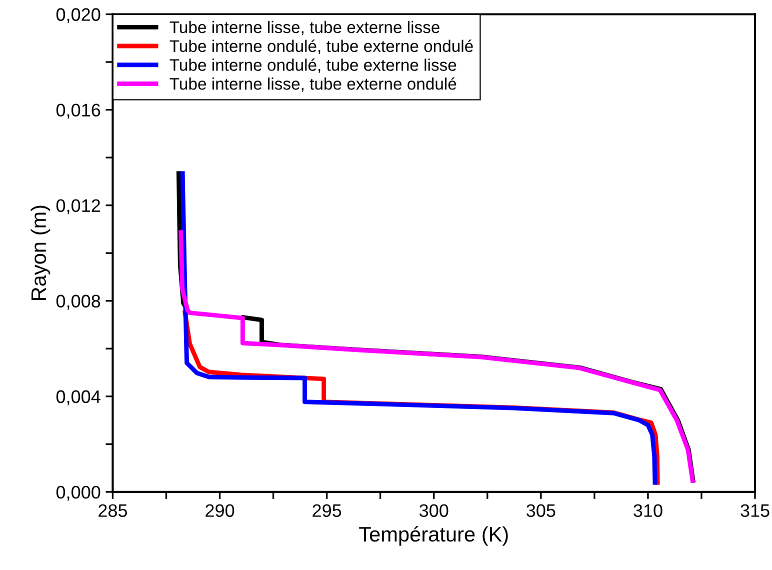 Image resolution: width=772 pixels, height=570 pixels. I want to click on y-tick-label: 0,004, so click(78, 398).